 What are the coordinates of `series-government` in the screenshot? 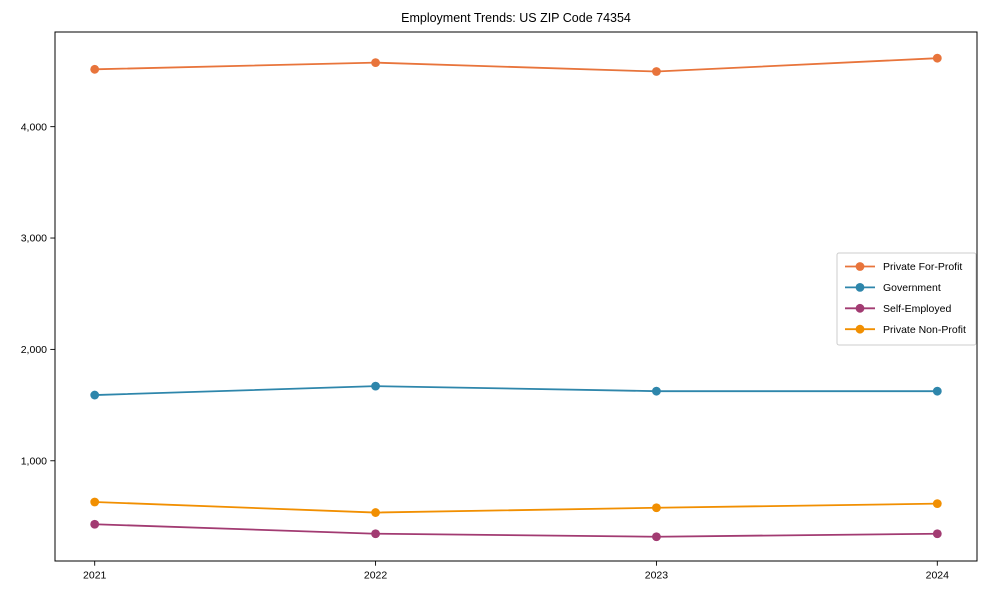 It's located at (516, 390).